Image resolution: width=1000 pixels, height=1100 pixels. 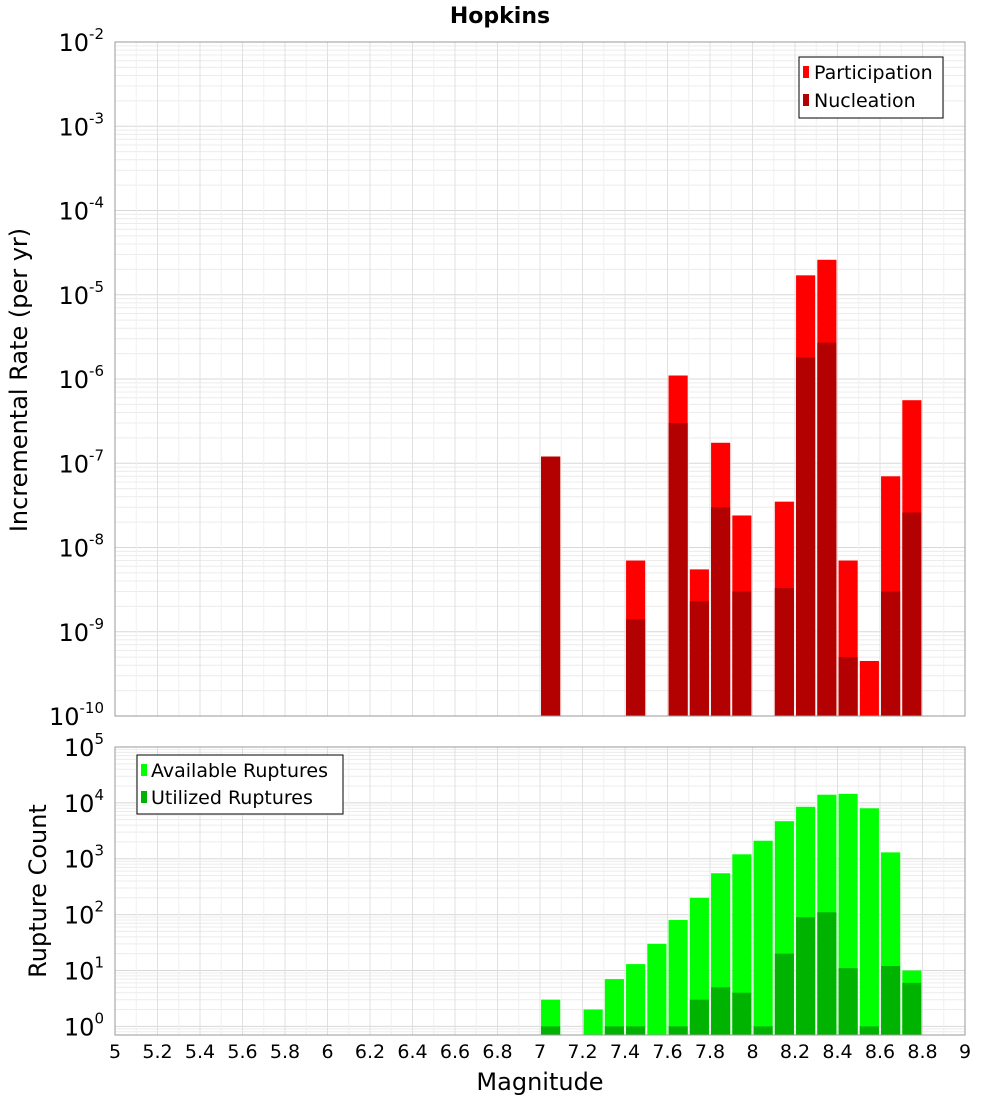 I want to click on x-tick-label: 5, so click(x=115, y=1052).